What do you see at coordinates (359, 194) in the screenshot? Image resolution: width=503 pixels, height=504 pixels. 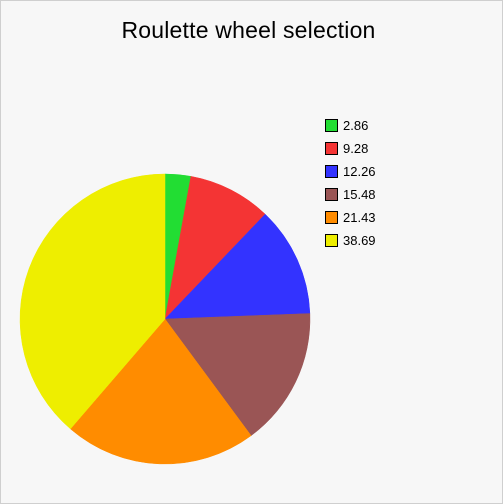 I see `legend-label: 15.48` at bounding box center [359, 194].